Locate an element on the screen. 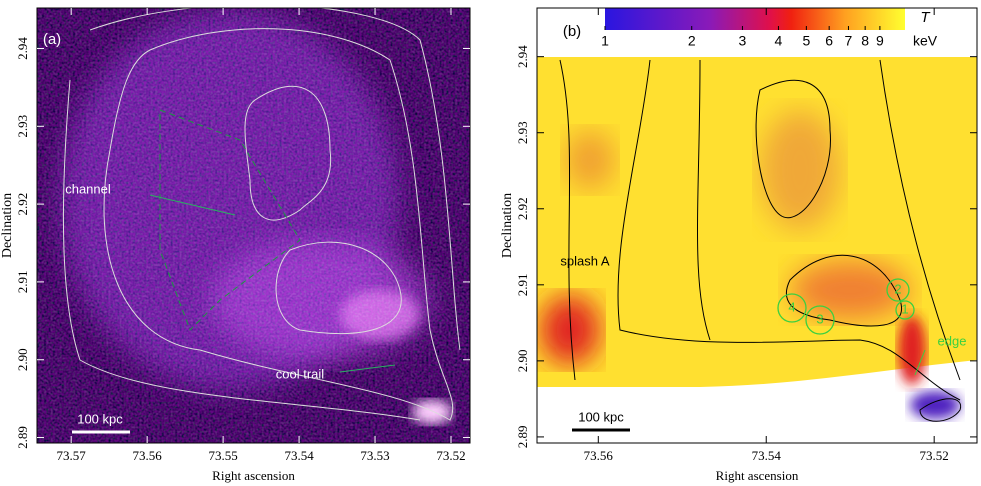 The height and width of the screenshot is (486, 981). region-label: 2 is located at coordinates (897, 288).